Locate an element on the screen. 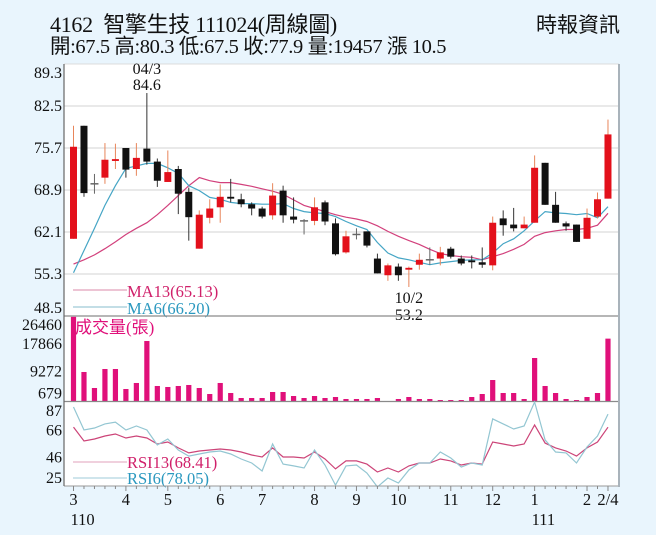 The width and height of the screenshot is (656, 535). month-label: 12 is located at coordinates (492, 499).